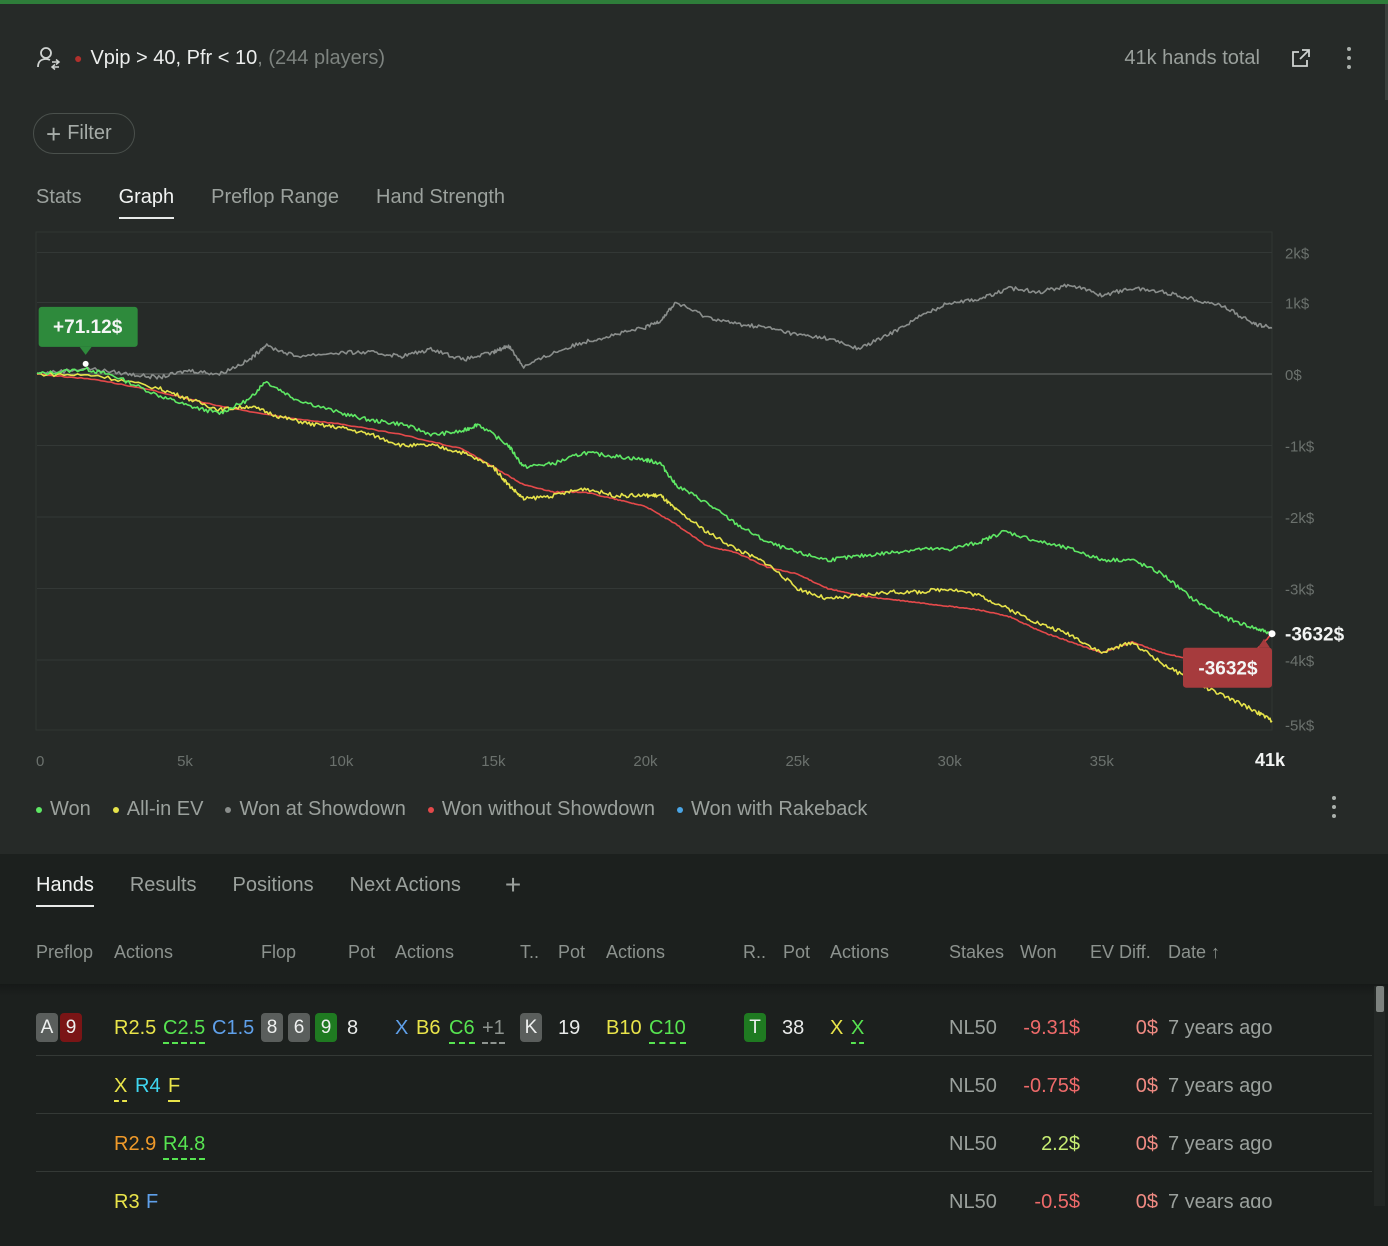 The image size is (1388, 1246). What do you see at coordinates (135, 1144) in the screenshot?
I see `action-chip: R2.9` at bounding box center [135, 1144].